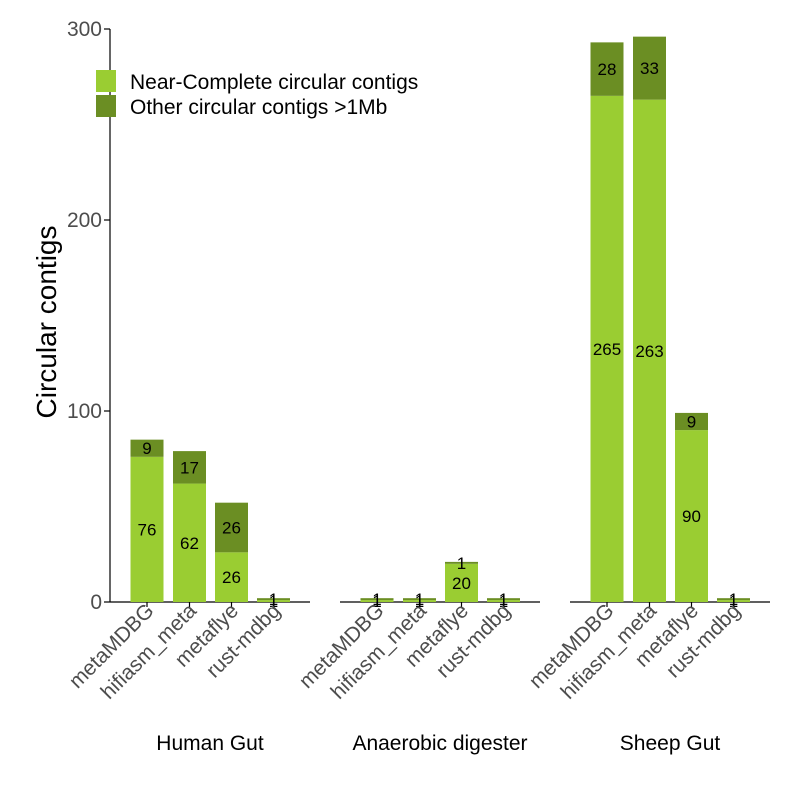 This screenshot has width=800, height=800. What do you see at coordinates (210, 743) in the screenshot?
I see `panel-label: Human Gut` at bounding box center [210, 743].